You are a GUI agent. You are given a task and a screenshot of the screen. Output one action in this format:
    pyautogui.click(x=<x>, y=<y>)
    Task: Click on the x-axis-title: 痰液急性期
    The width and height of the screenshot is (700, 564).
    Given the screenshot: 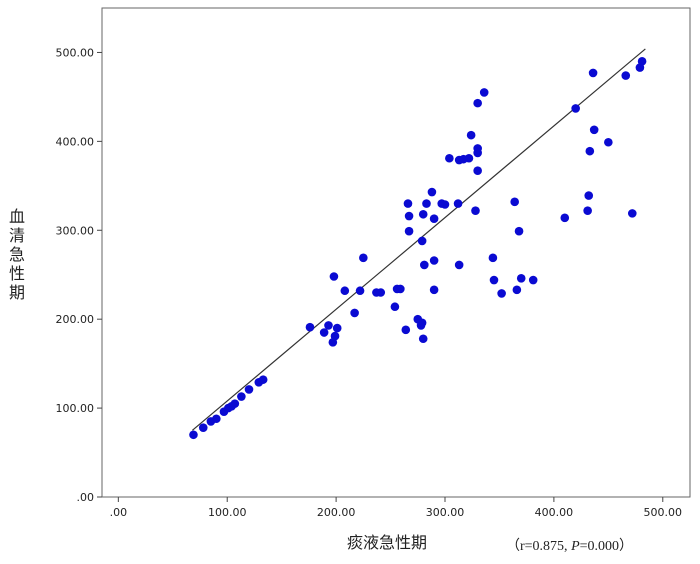 What is the action you would take?
    pyautogui.click(x=387, y=542)
    